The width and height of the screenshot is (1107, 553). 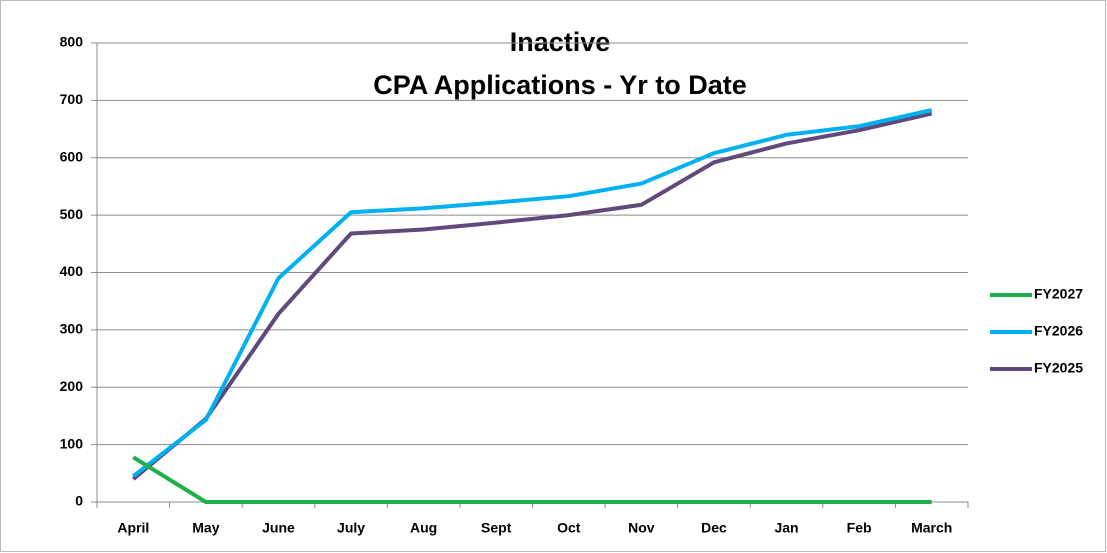 I want to click on x-tick-label: Nov, so click(x=641, y=528).